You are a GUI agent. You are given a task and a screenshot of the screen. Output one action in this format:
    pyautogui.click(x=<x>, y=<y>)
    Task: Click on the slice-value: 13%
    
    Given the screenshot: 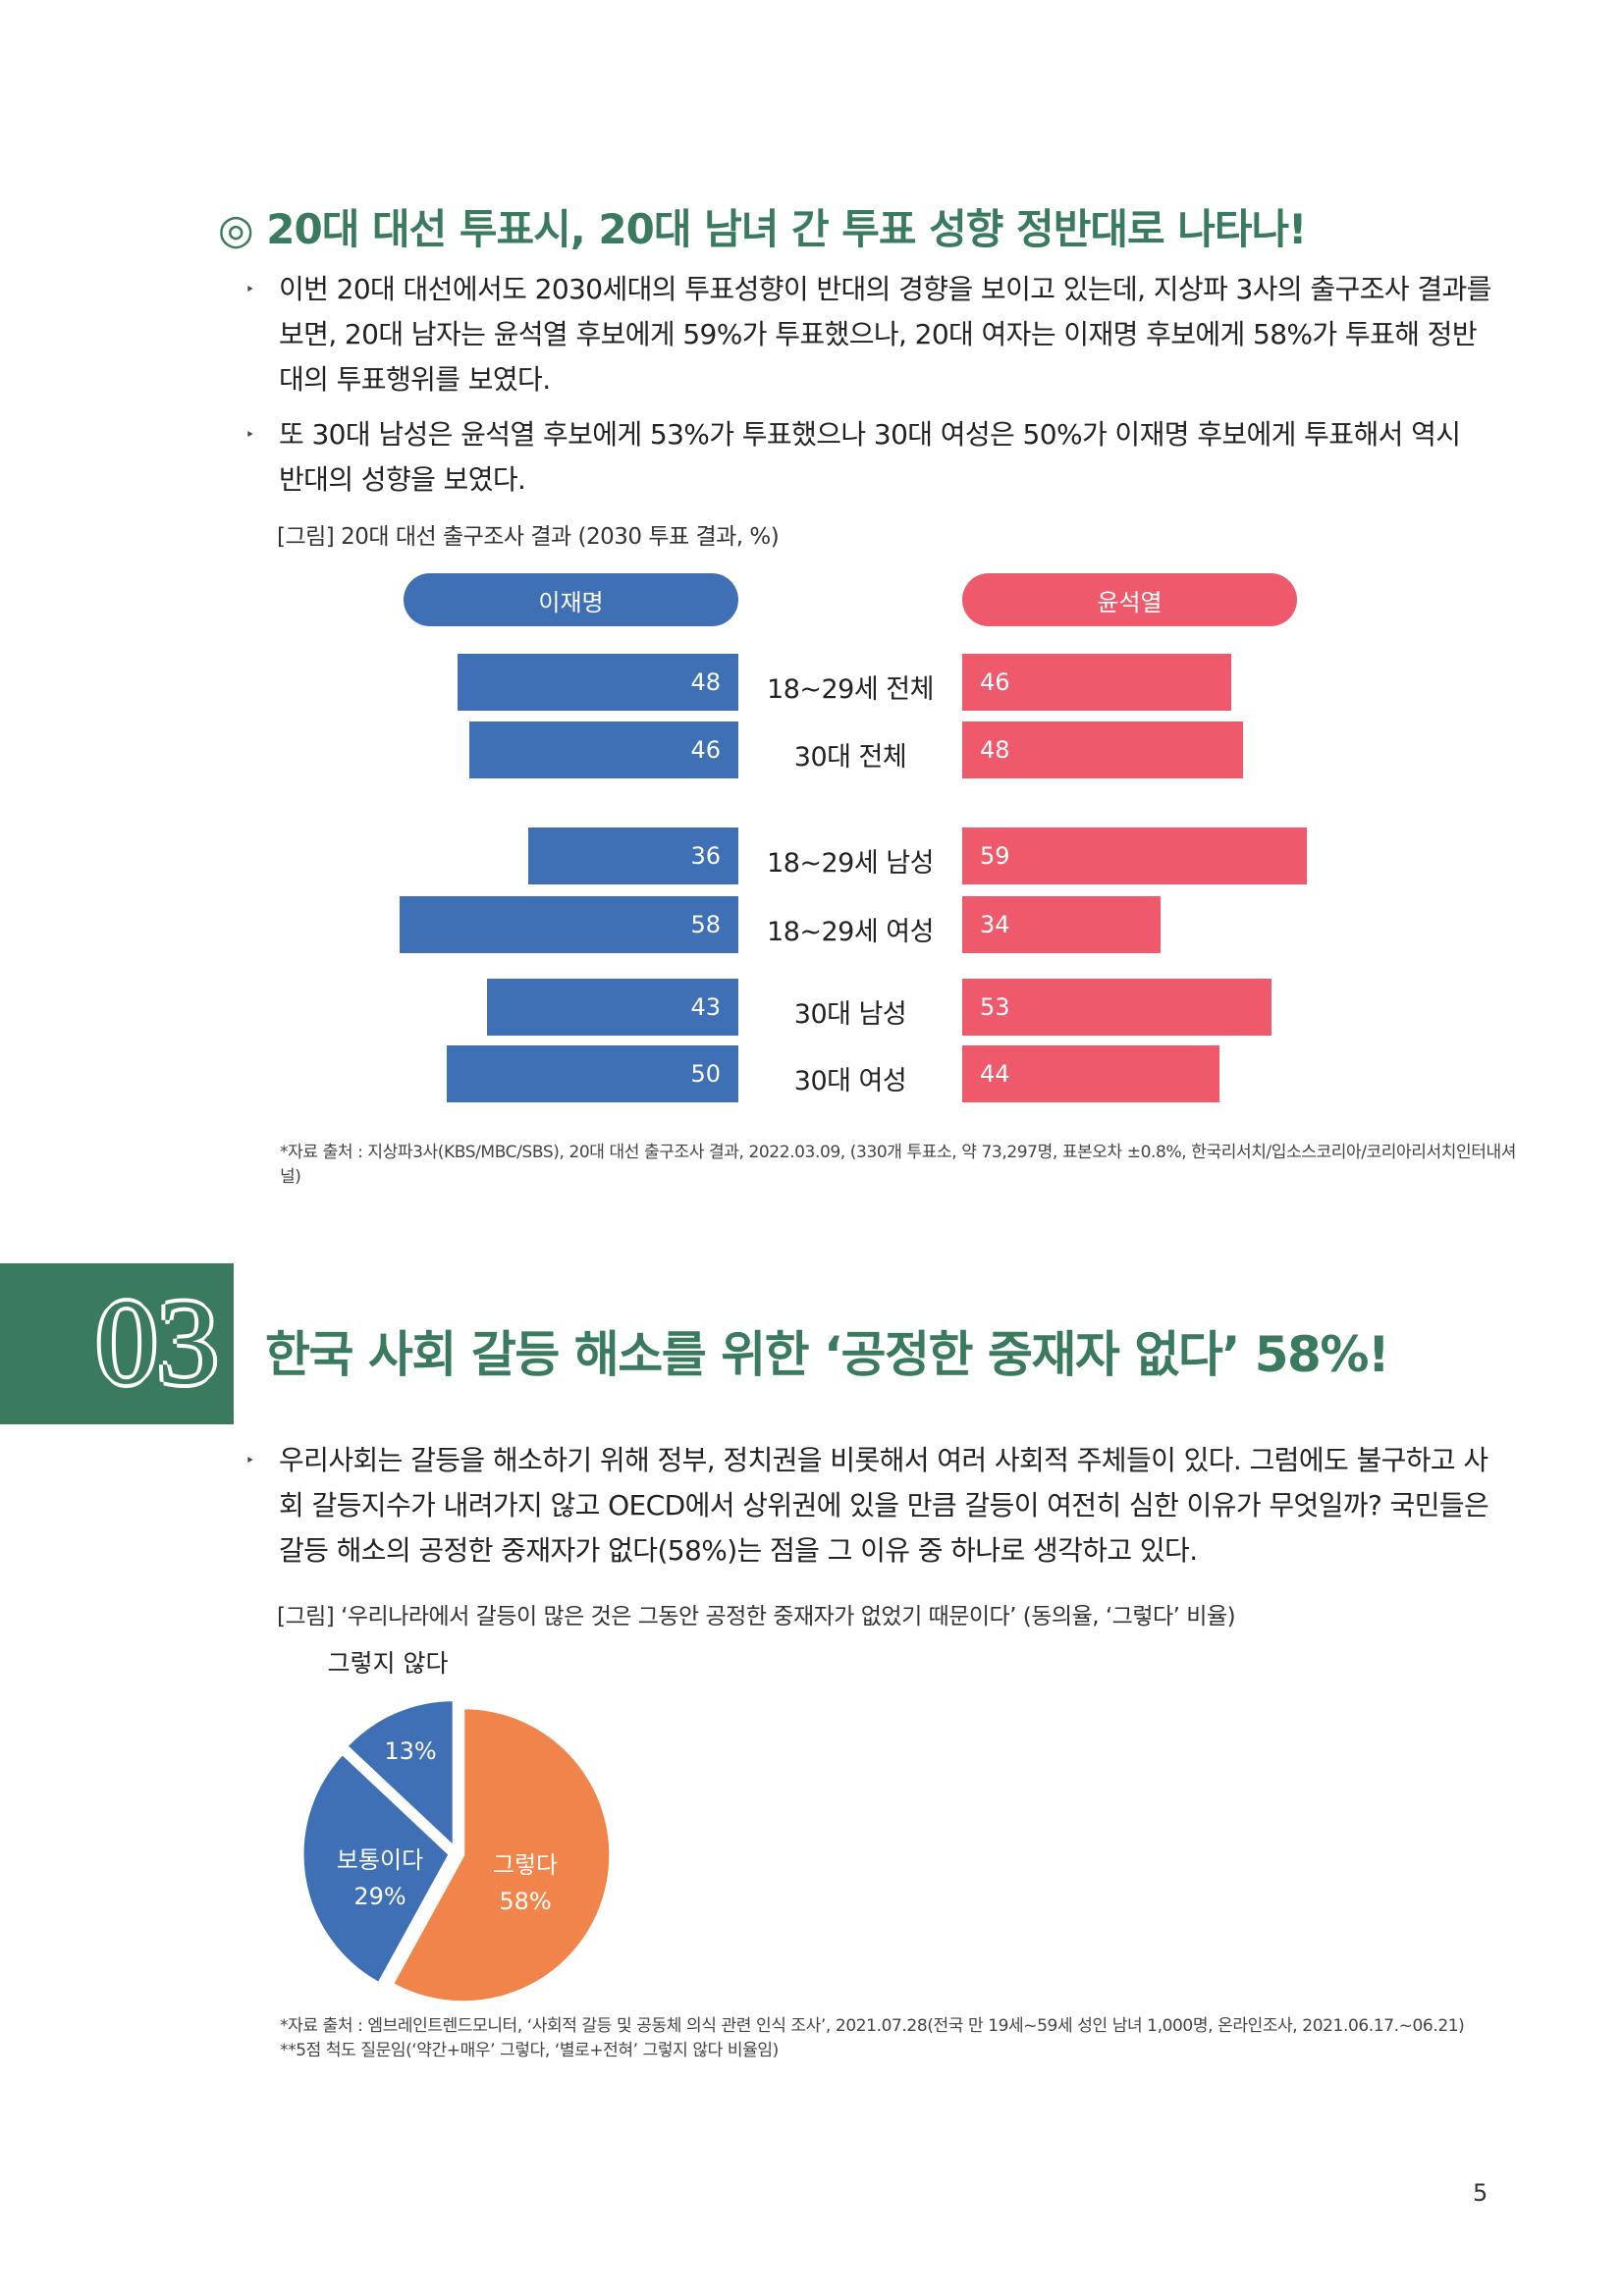 What is the action you would take?
    pyautogui.click(x=410, y=1751)
    